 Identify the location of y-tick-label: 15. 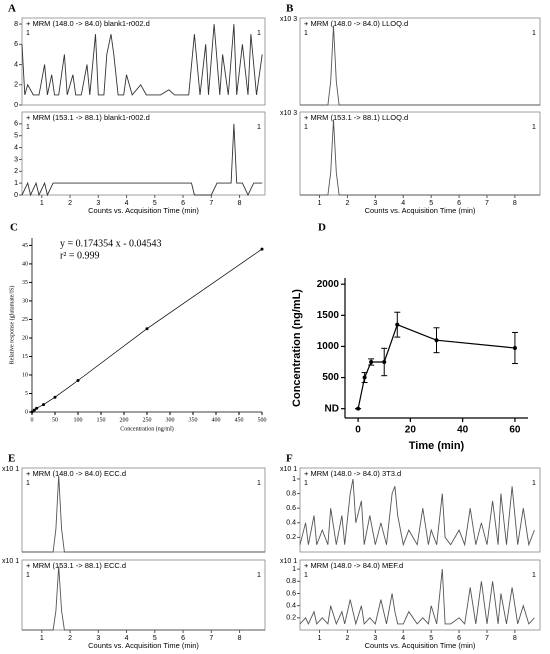
(25, 357).